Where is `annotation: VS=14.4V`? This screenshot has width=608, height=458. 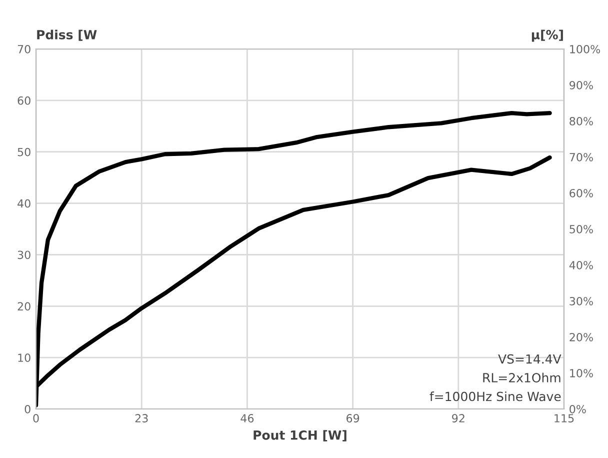 annotation: VS=14.4V is located at coordinates (530, 359).